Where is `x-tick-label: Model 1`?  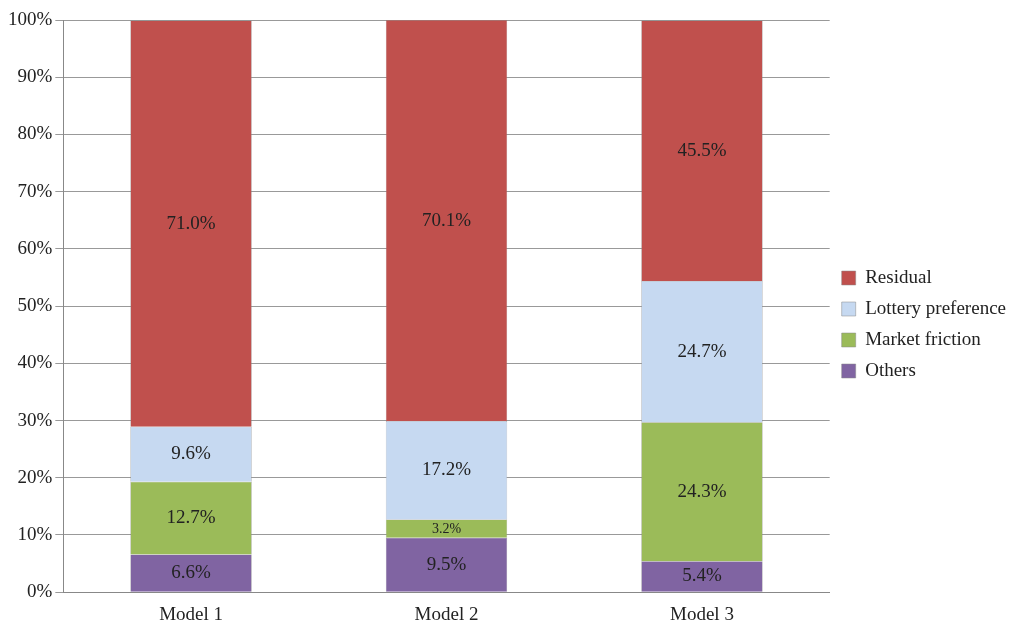
x-tick-label: Model 1 is located at coordinates (191, 613).